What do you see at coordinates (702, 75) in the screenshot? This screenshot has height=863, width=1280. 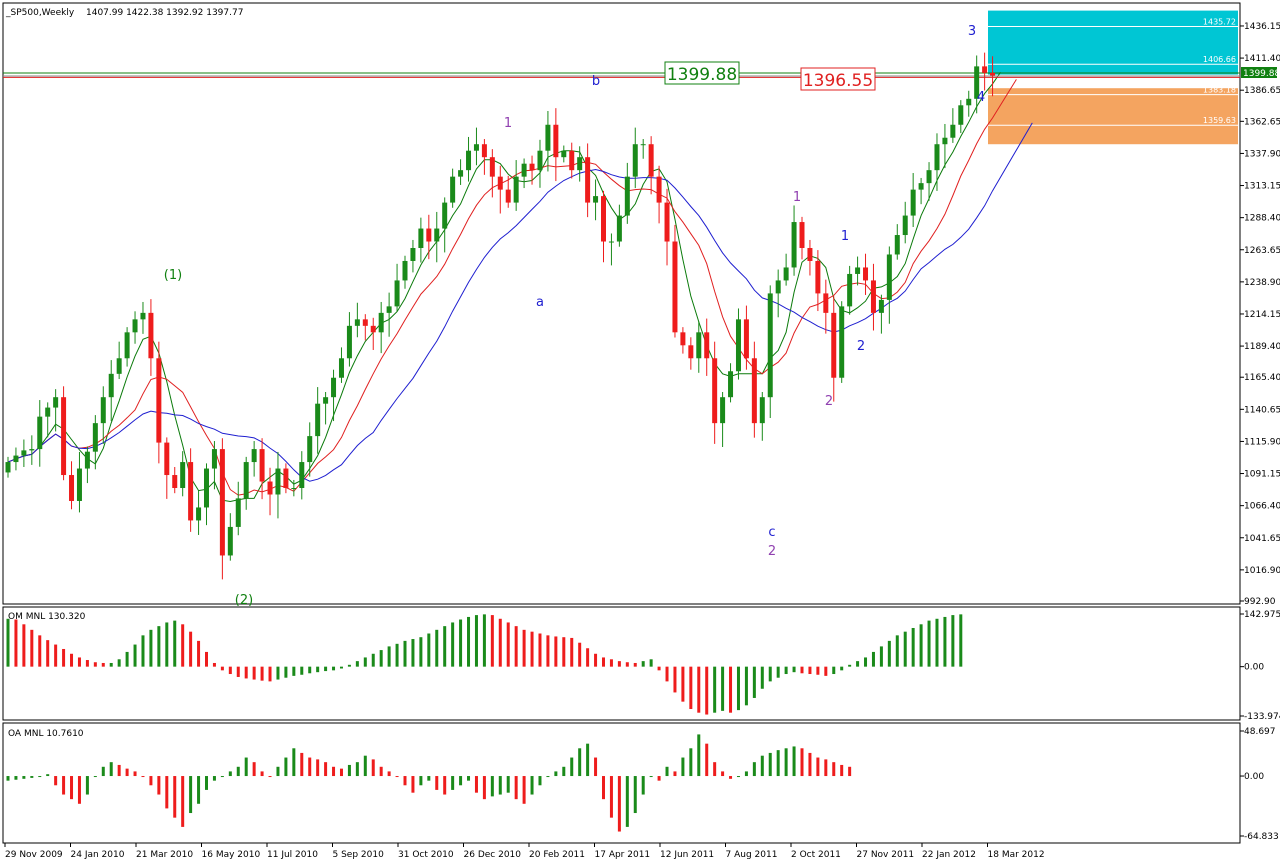 I see `green-level-label: 1399.88` at bounding box center [702, 75].